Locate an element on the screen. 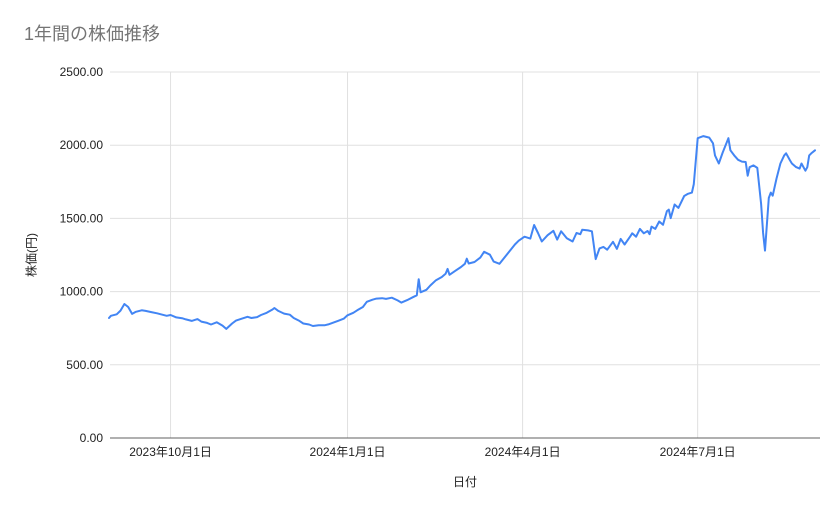  x-tick-label: 2024年1月1日 is located at coordinates (348, 452).